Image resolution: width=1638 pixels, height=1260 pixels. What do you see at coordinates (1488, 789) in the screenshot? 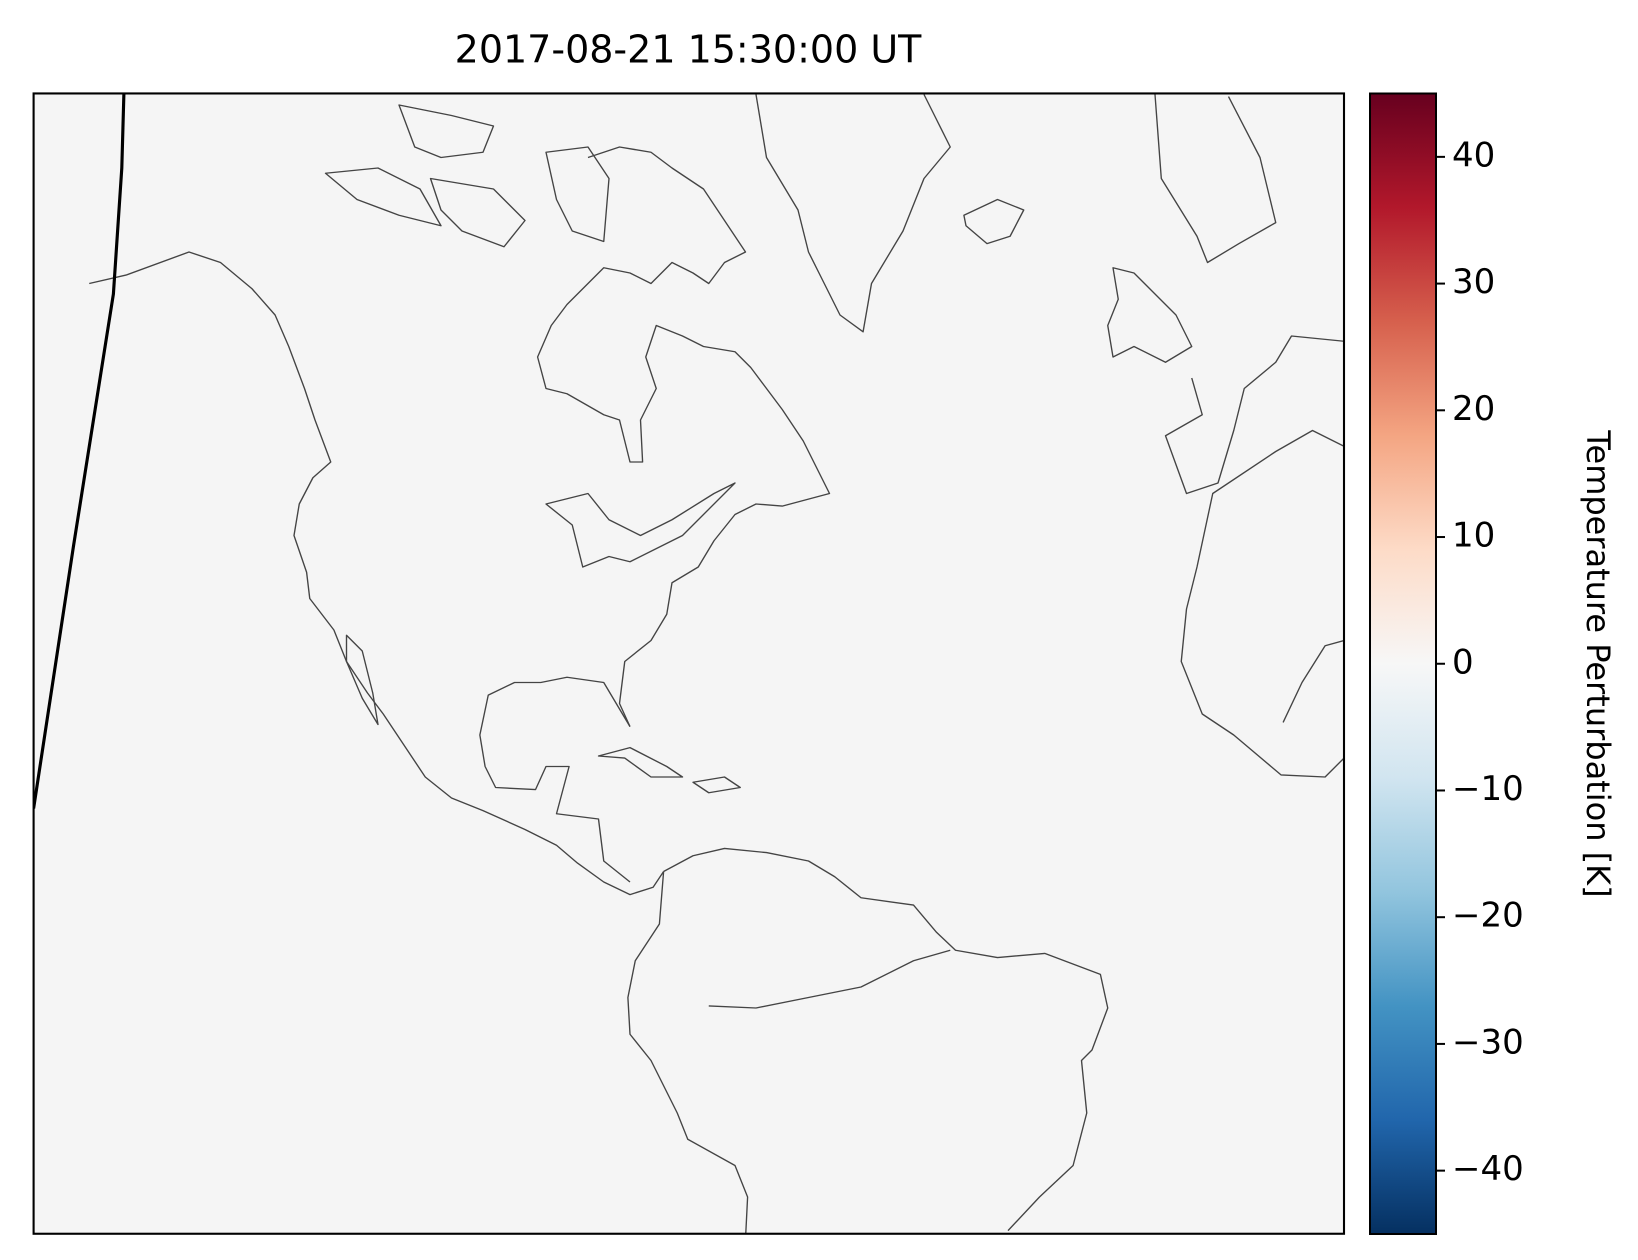
I see `tick-label: −10` at bounding box center [1488, 789].